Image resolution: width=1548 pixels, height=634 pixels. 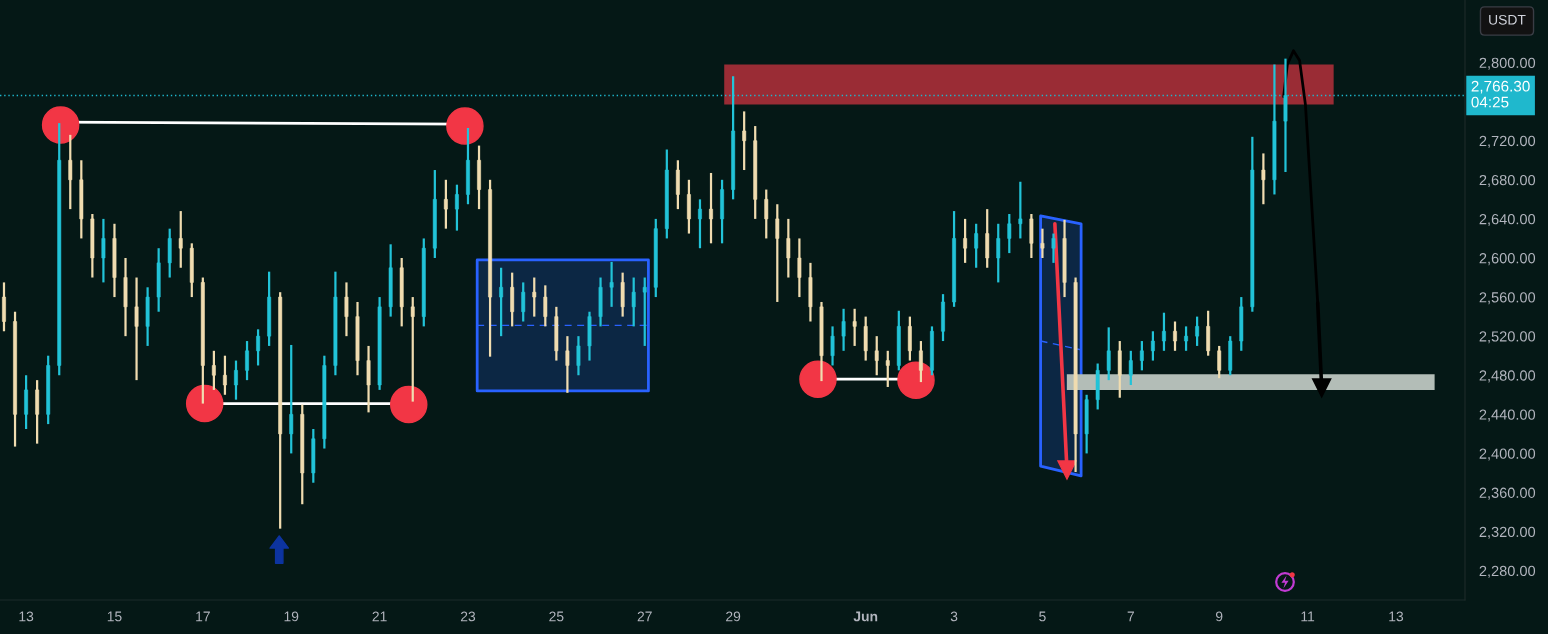 I want to click on x-tick-label: 21, so click(x=379, y=616).